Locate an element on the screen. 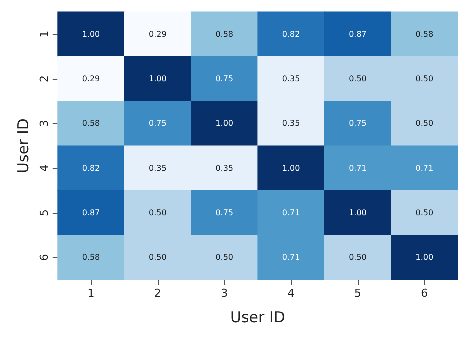 The width and height of the screenshot is (474, 338). y-tick-label: 1 is located at coordinates (44, 34).